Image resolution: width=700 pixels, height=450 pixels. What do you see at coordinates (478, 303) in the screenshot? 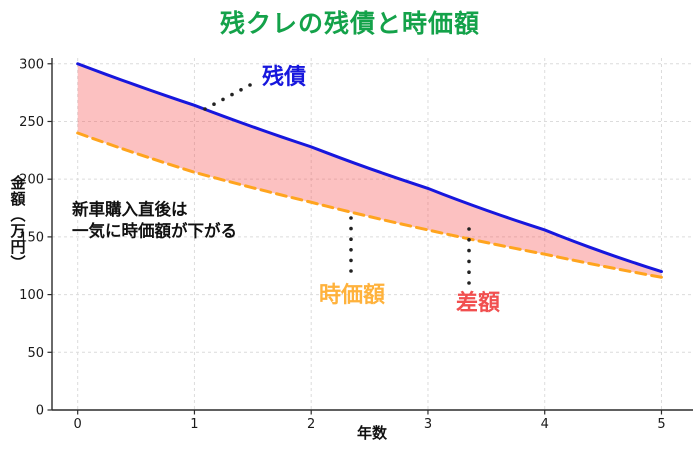
I see `annotation-sagaku-label: 差額` at bounding box center [478, 303].